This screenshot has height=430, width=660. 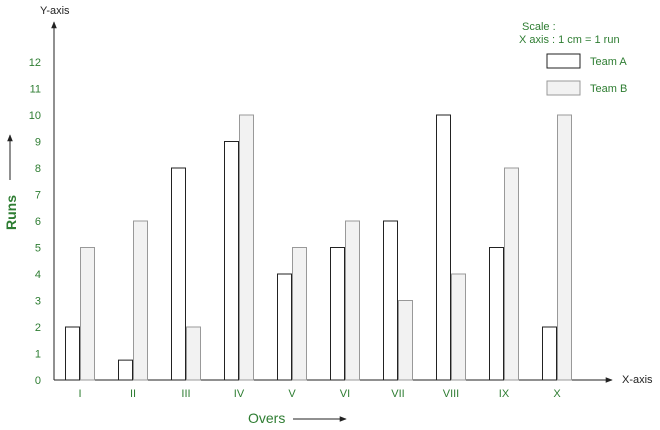 What do you see at coordinates (239, 394) in the screenshot?
I see `x-tick-label: IV` at bounding box center [239, 394].